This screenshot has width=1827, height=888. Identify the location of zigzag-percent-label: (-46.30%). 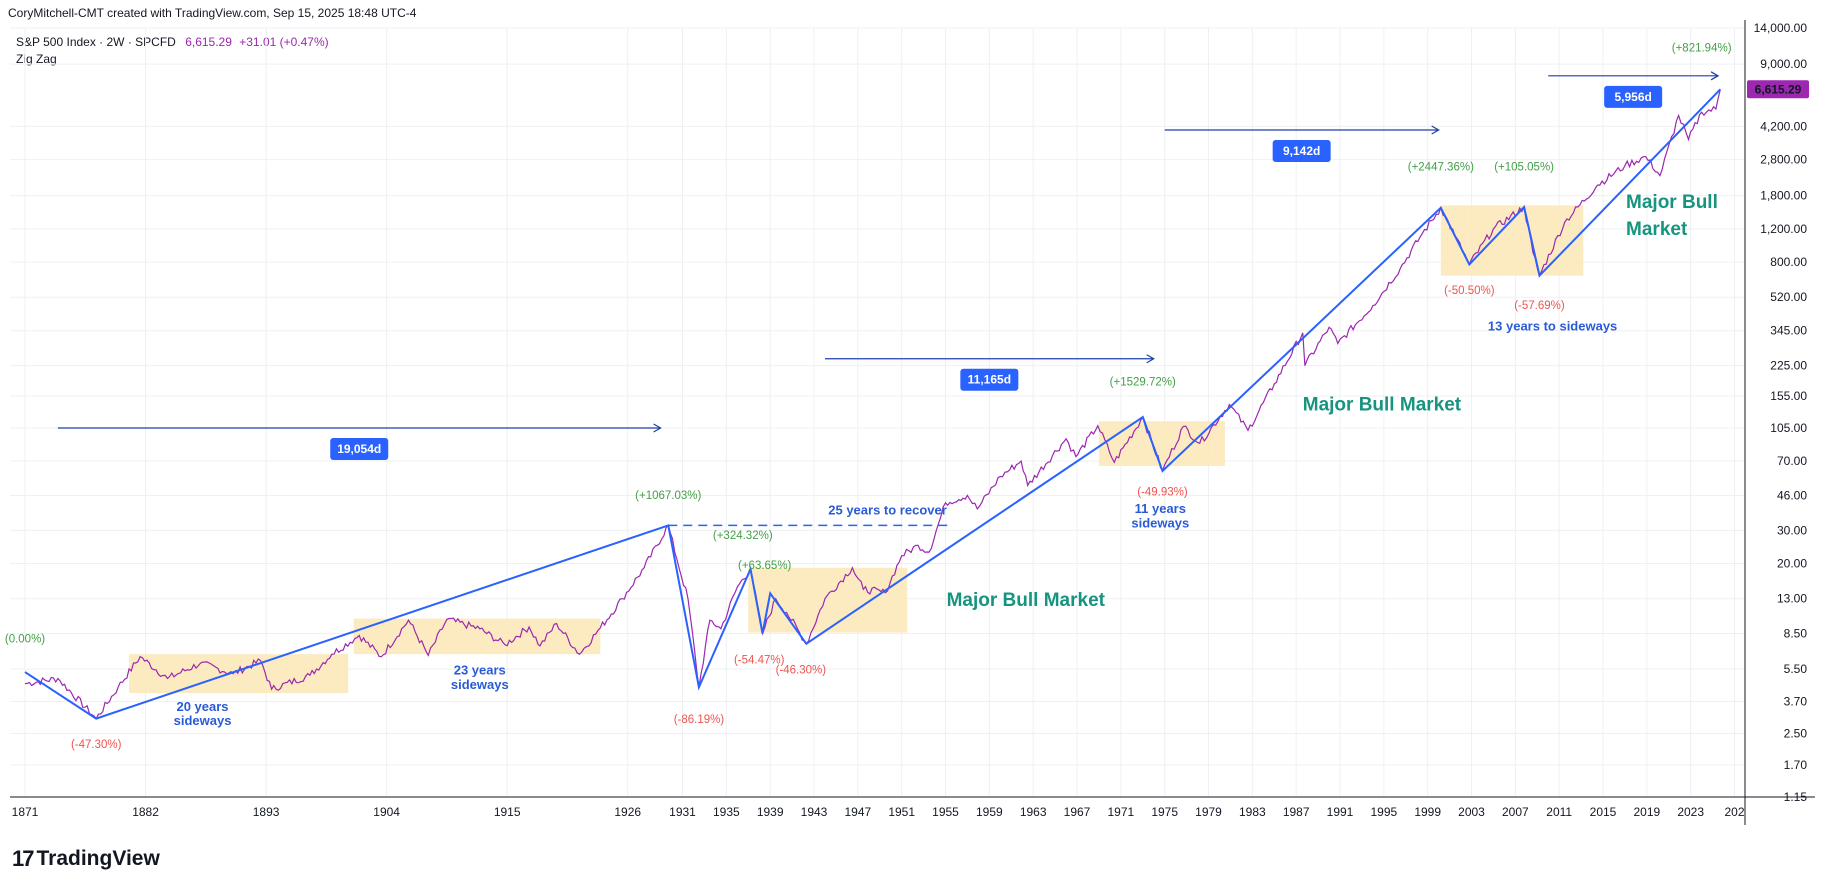
(801, 671).